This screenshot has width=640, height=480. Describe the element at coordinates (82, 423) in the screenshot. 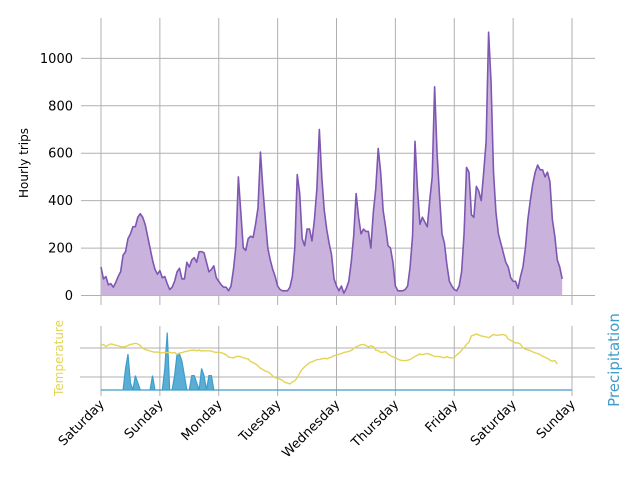

I see `x-tick-label-saturday-0: Saturday` at that location.